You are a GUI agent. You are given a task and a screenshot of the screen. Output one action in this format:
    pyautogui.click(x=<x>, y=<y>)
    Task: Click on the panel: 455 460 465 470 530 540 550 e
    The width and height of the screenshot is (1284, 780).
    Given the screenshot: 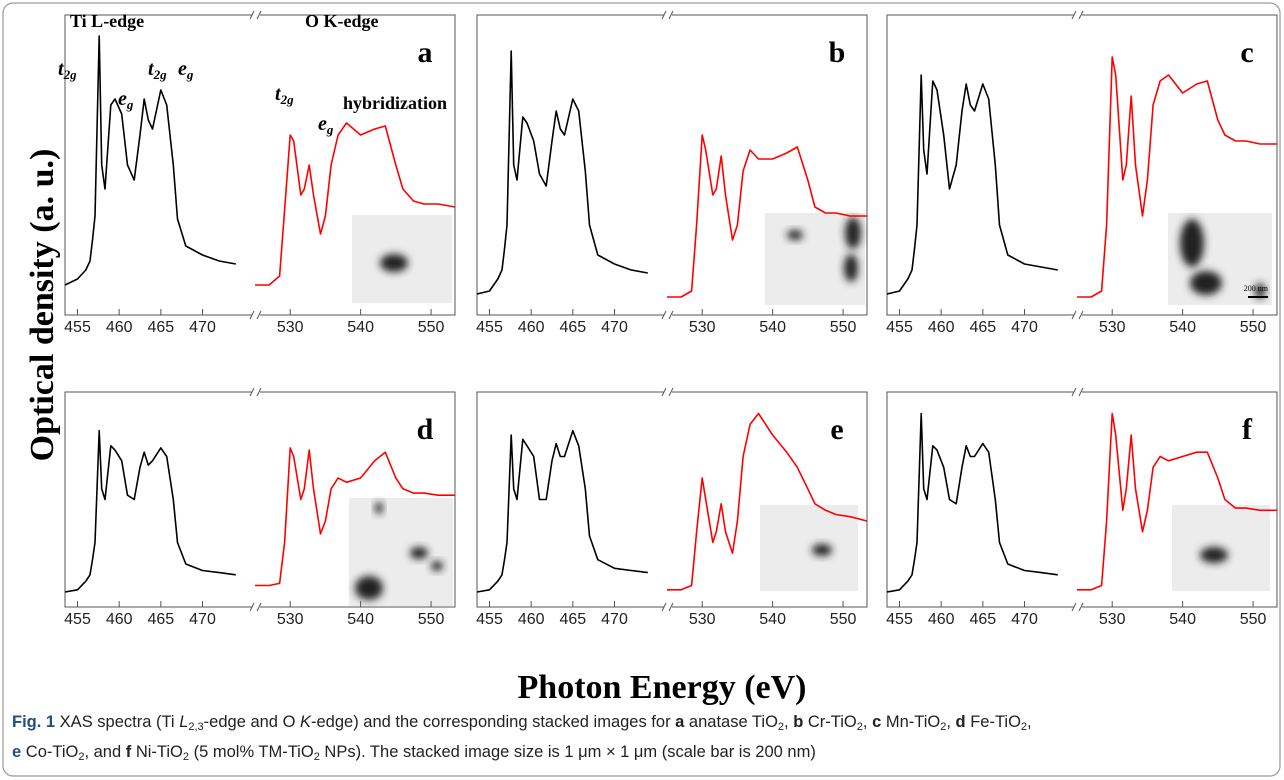 What is the action you would take?
    pyautogui.click(x=672, y=507)
    